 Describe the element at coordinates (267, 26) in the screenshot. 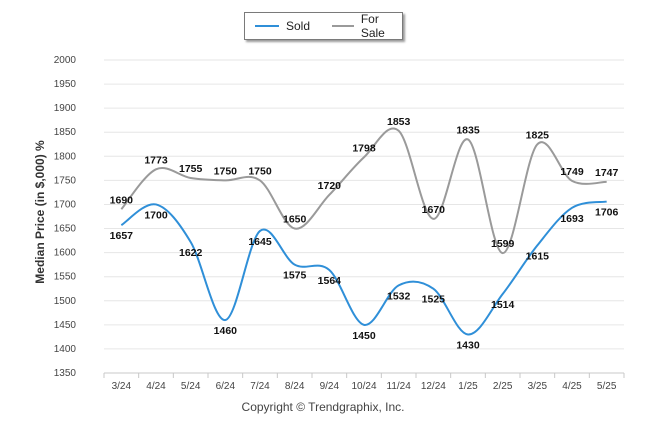

I see `legend-swatch-sold` at that location.